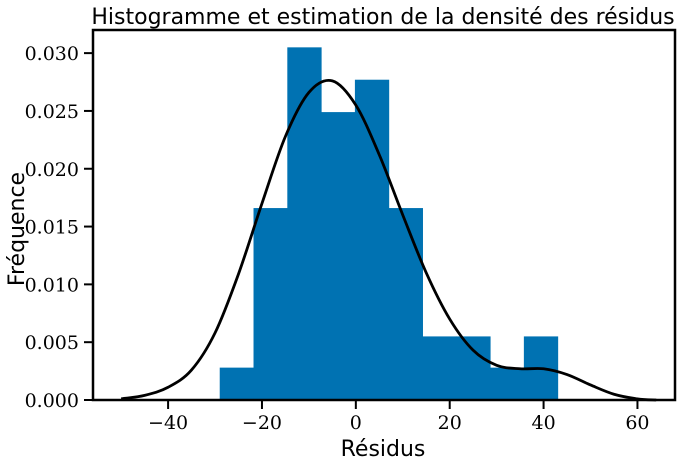 This screenshot has width=682, height=466. What do you see at coordinates (168, 423) in the screenshot?
I see `x-tick-label: −40` at bounding box center [168, 423].